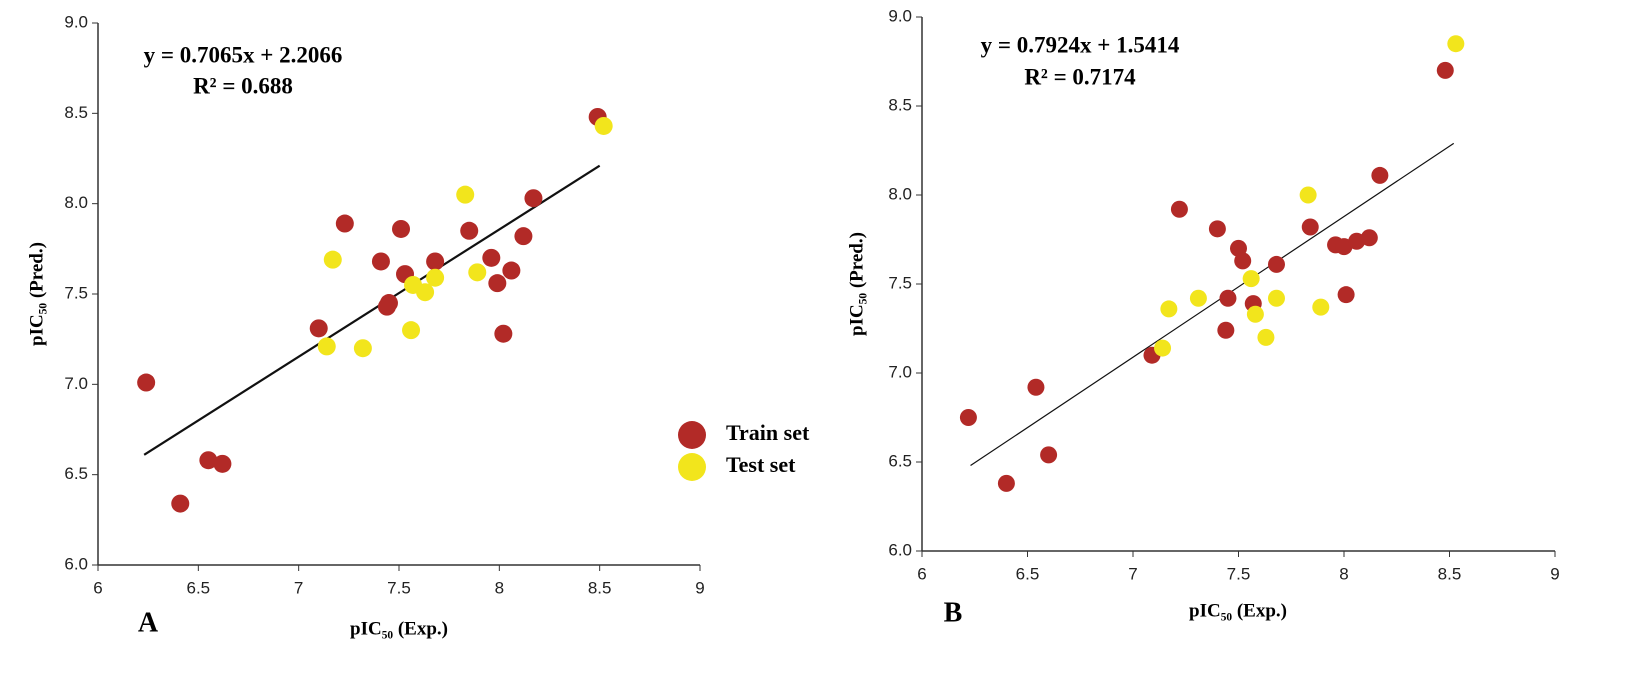 This screenshot has height=684, width=1636. I want to click on panel-label: B, so click(953, 612).